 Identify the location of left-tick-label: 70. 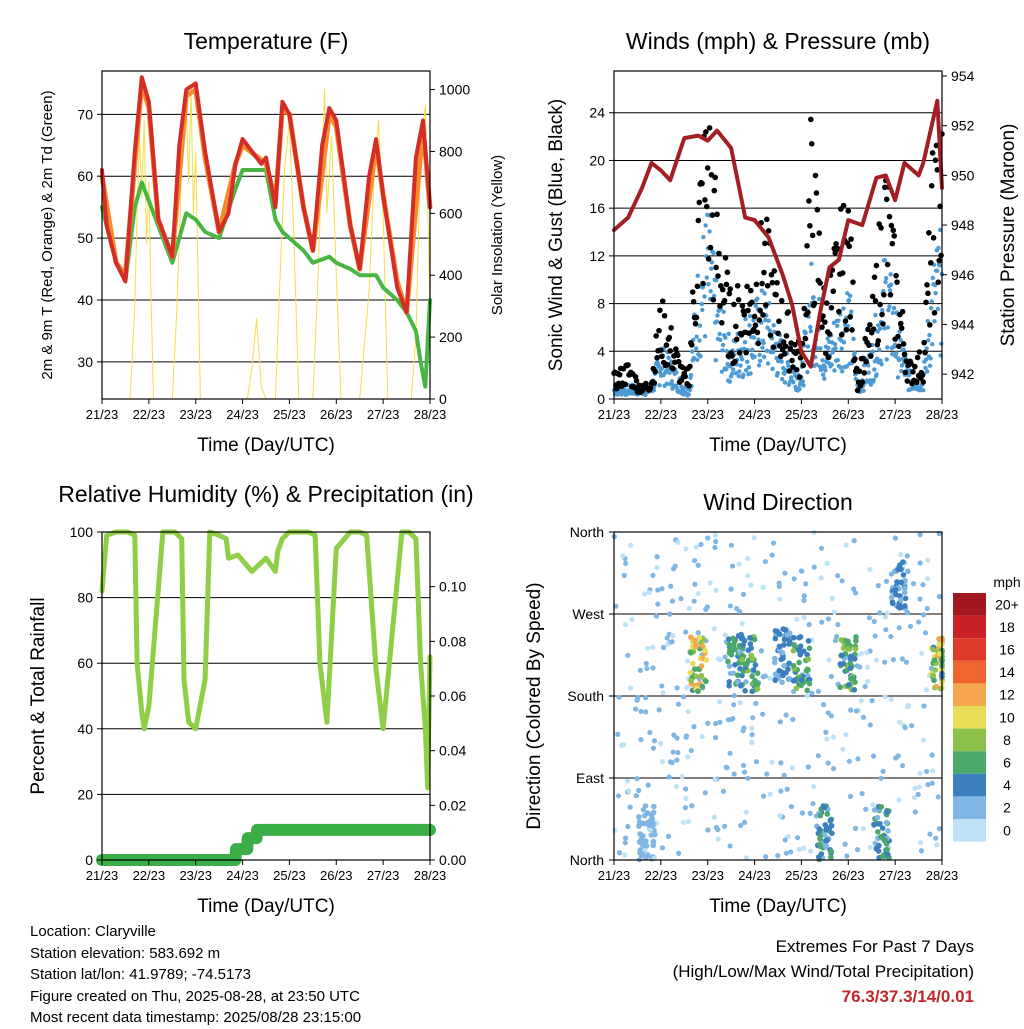
(85, 114).